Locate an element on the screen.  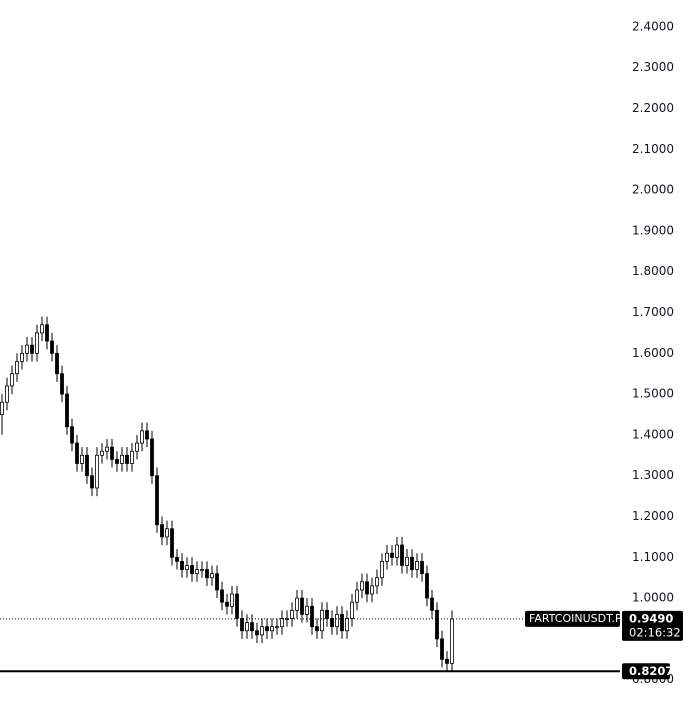
level-tag is located at coordinates (646, 671).